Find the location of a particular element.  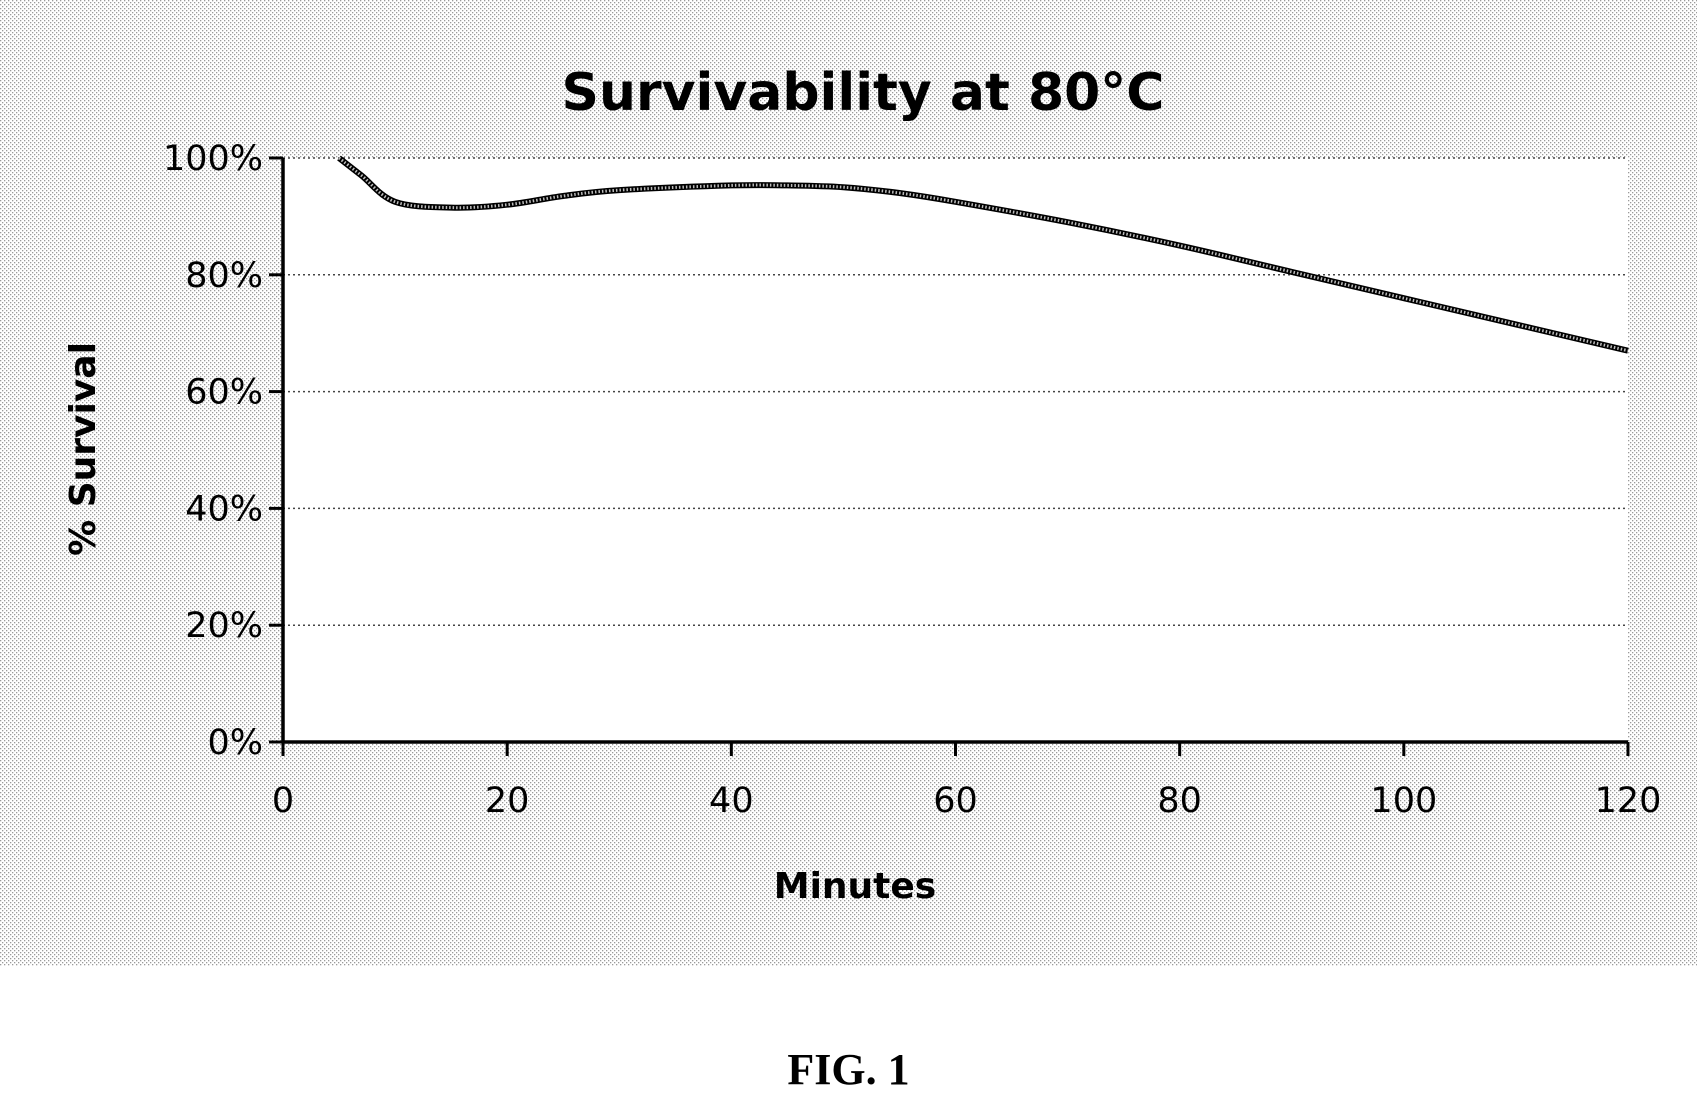

y-tick-label-4: 80% is located at coordinates (224, 276).